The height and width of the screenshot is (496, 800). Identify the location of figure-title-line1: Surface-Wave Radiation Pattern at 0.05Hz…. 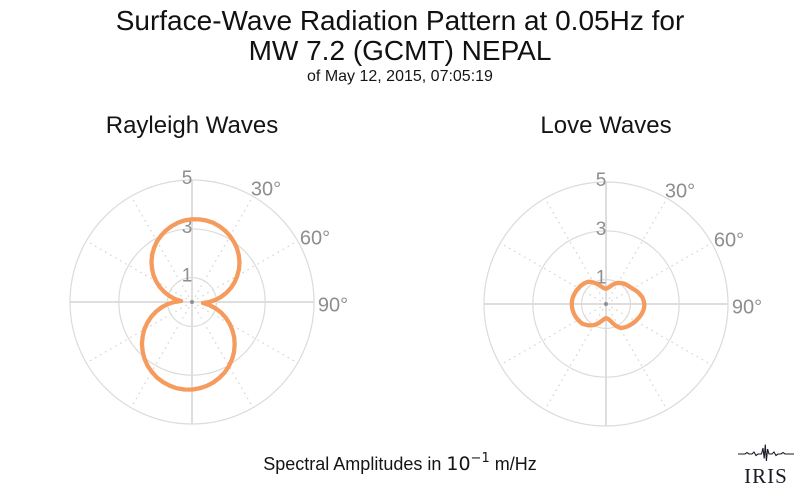
(400, 20).